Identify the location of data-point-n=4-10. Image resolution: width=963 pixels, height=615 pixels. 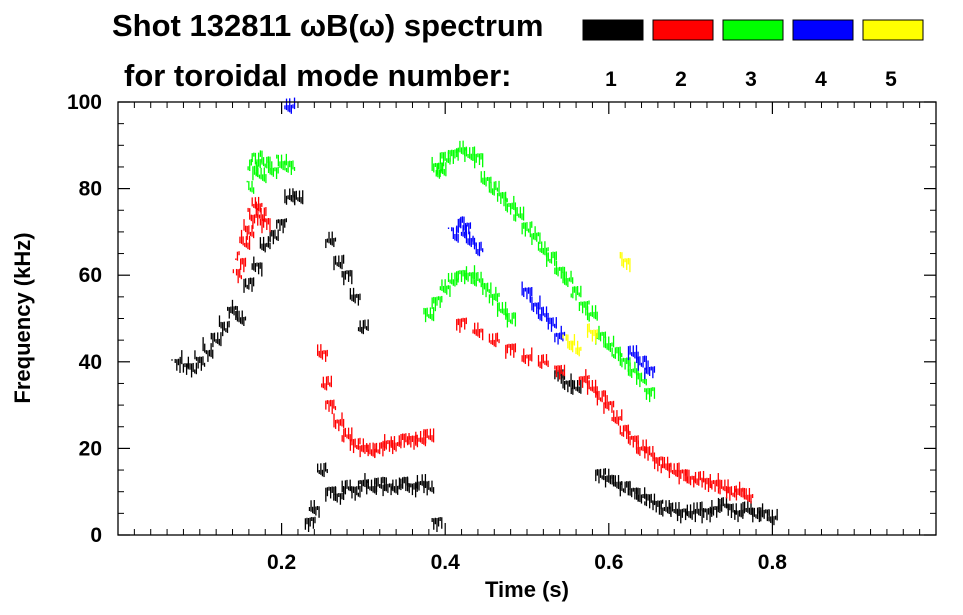
(633, 353).